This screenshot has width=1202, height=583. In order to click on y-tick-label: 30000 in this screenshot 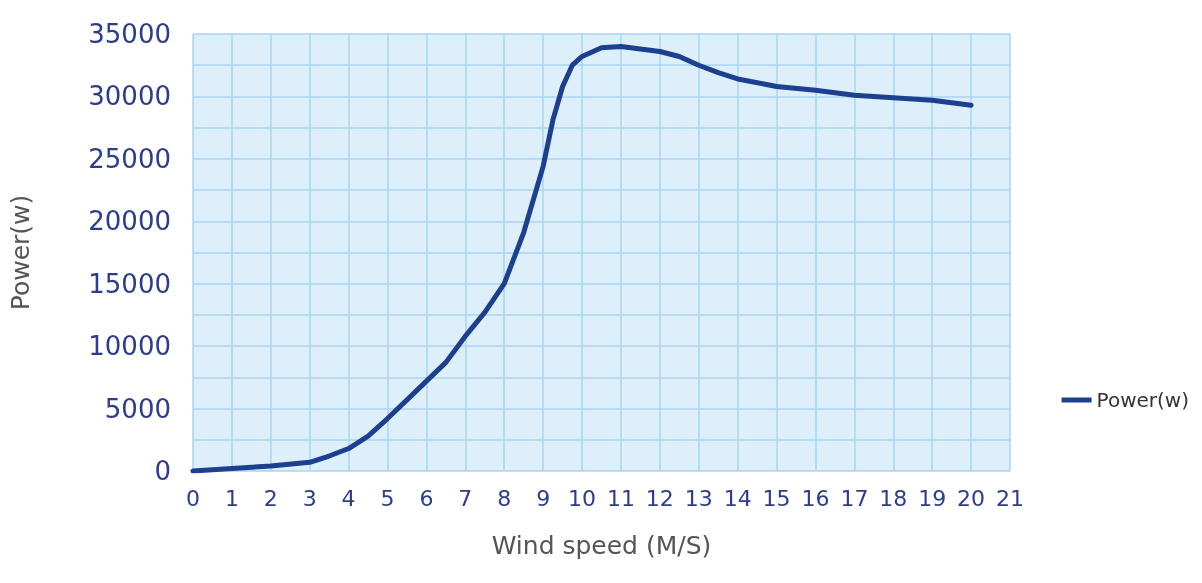, I will do `click(129, 96)`.